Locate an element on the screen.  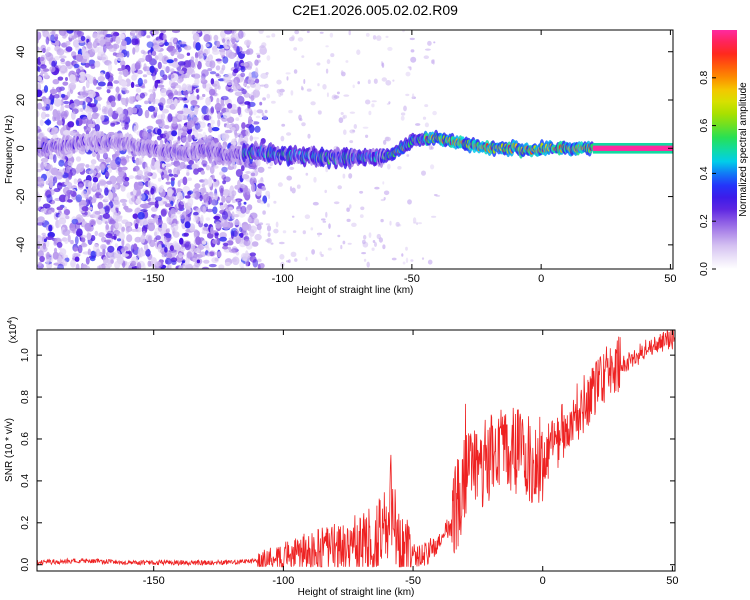
y-tick-label: 40 is located at coordinates (21, 52).